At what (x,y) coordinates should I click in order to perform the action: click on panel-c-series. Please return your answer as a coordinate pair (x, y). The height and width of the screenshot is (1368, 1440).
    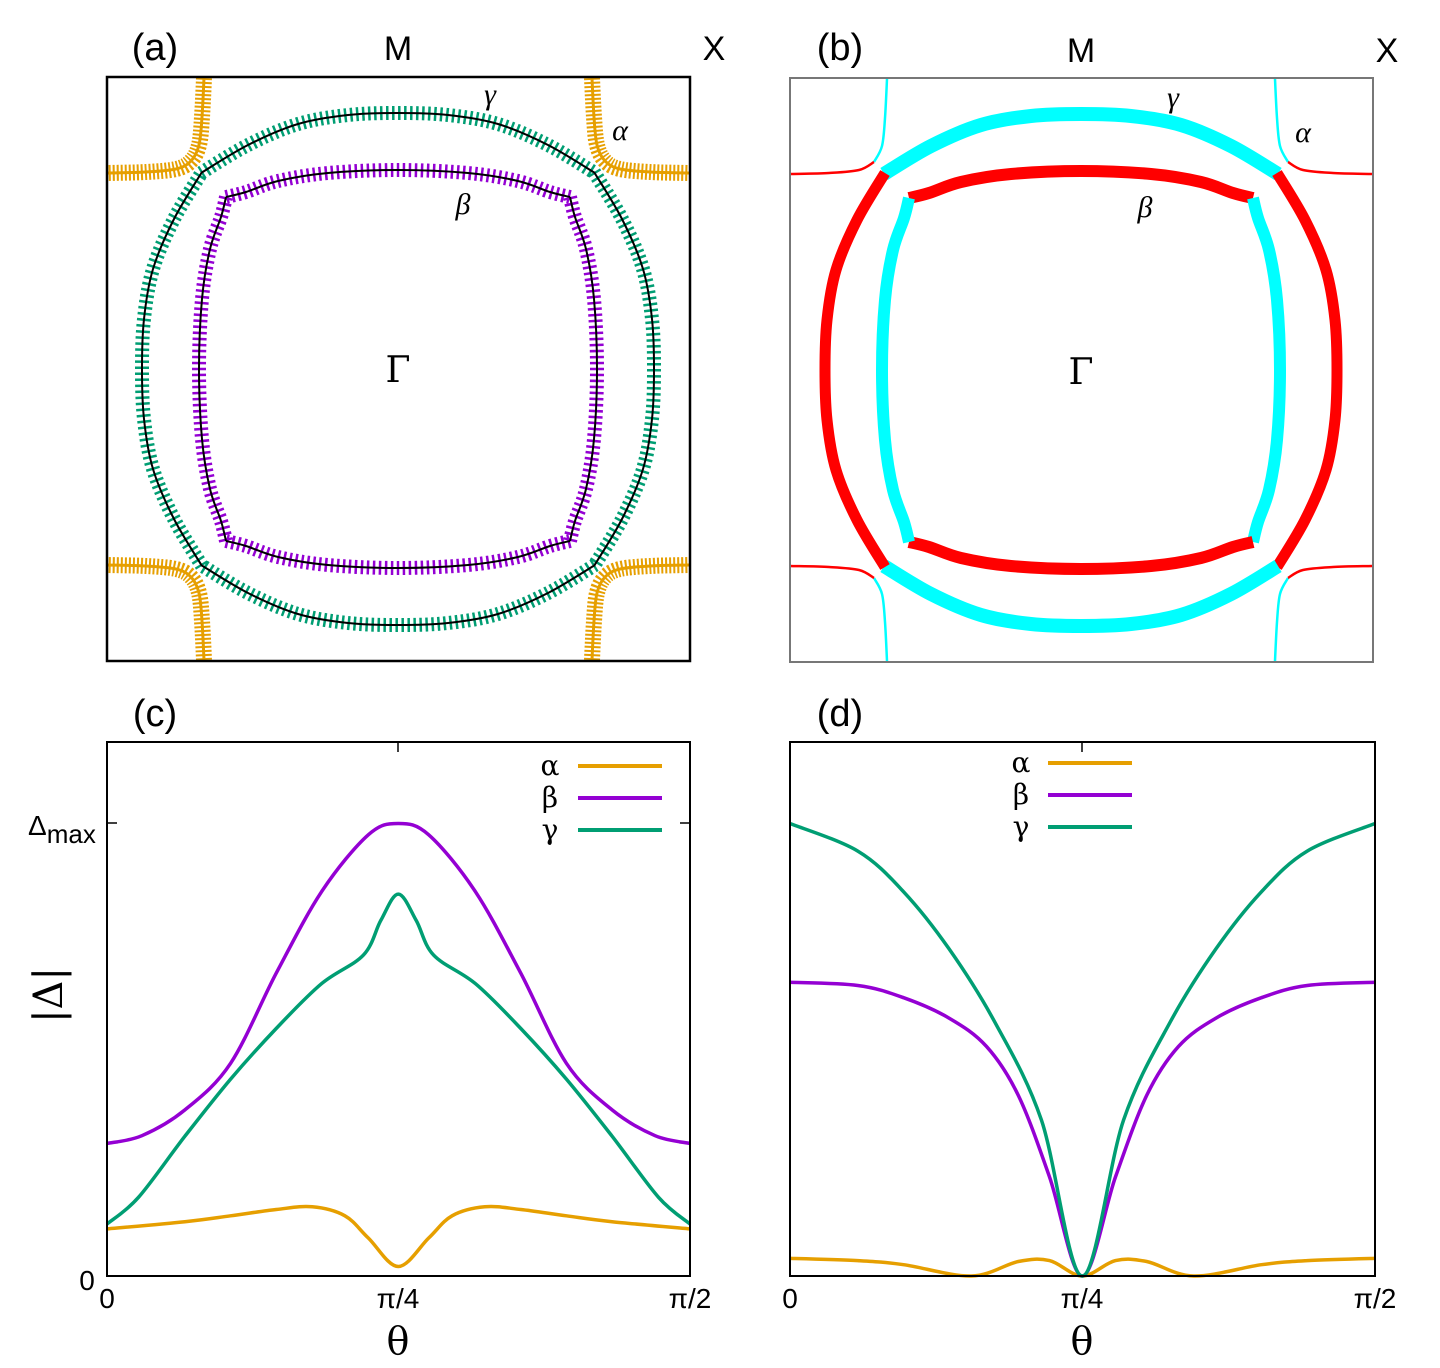
    Looking at the image, I should click on (398, 1045).